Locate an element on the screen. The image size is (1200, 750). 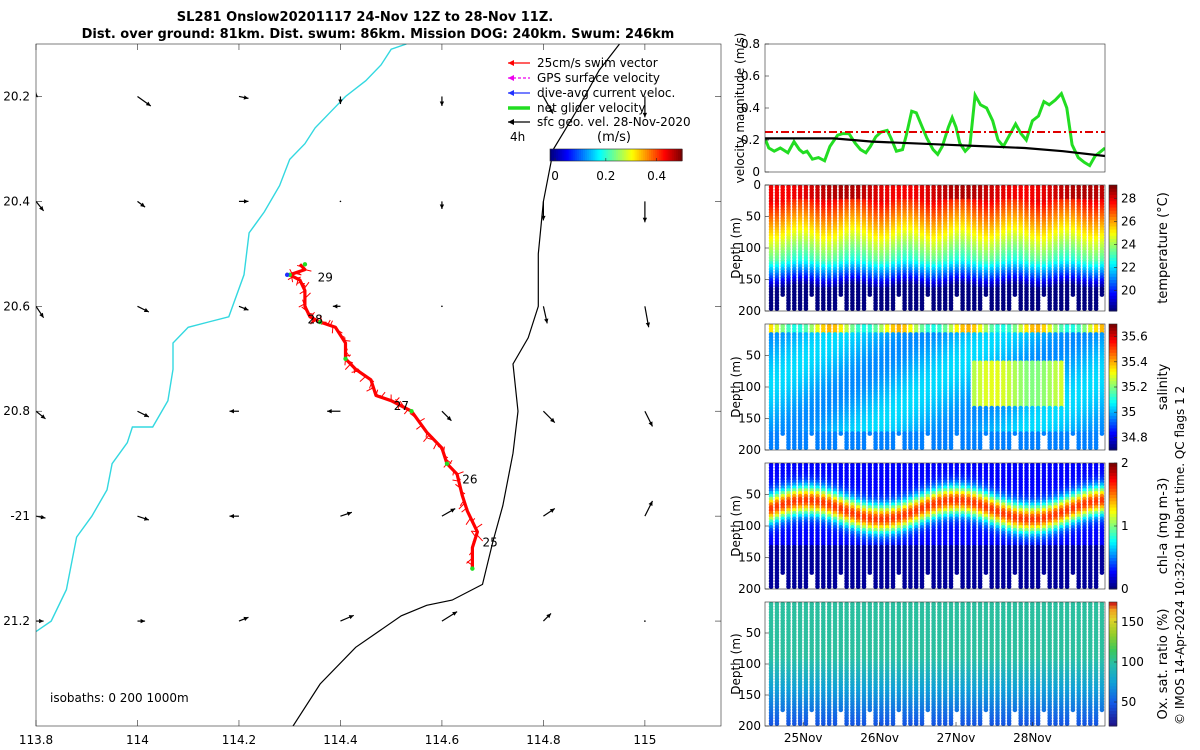
map-y-tick-label: 21.2 is located at coordinates (16, 621).